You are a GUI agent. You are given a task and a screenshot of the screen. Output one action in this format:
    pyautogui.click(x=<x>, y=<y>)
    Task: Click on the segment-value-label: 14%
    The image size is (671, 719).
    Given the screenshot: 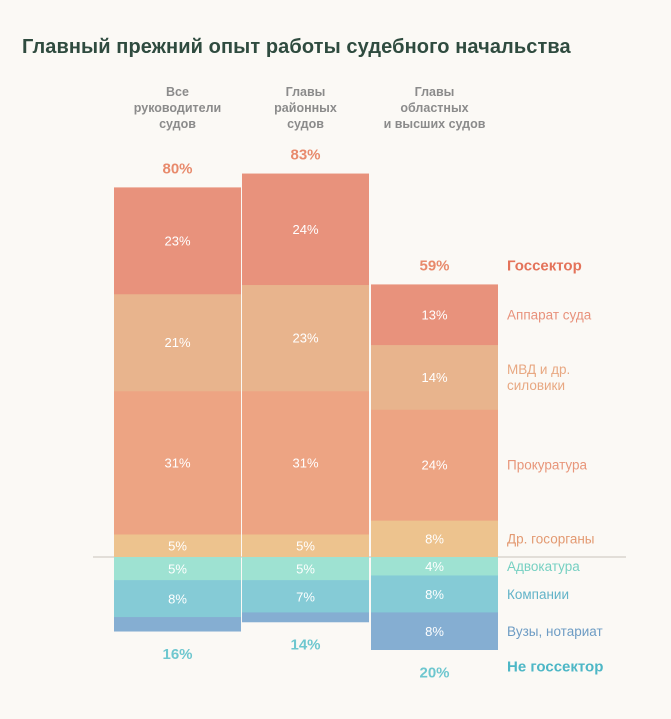 What is the action you would take?
    pyautogui.click(x=434, y=377)
    